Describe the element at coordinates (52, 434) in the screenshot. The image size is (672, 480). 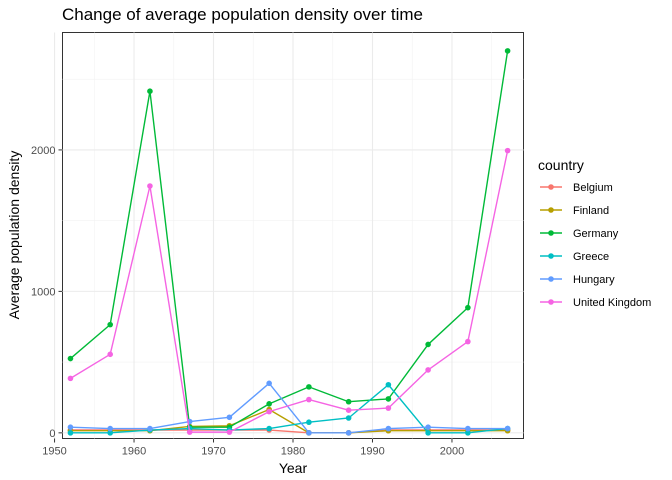
I see `y-tick-label: 0` at that location.